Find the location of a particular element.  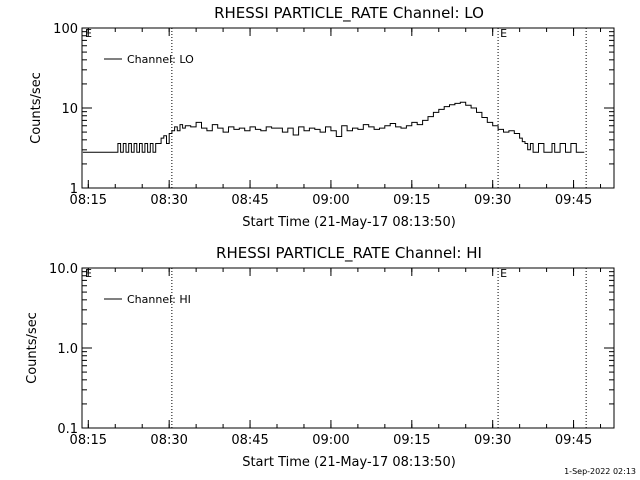

y-tick-label: 10 is located at coordinates (69, 109).